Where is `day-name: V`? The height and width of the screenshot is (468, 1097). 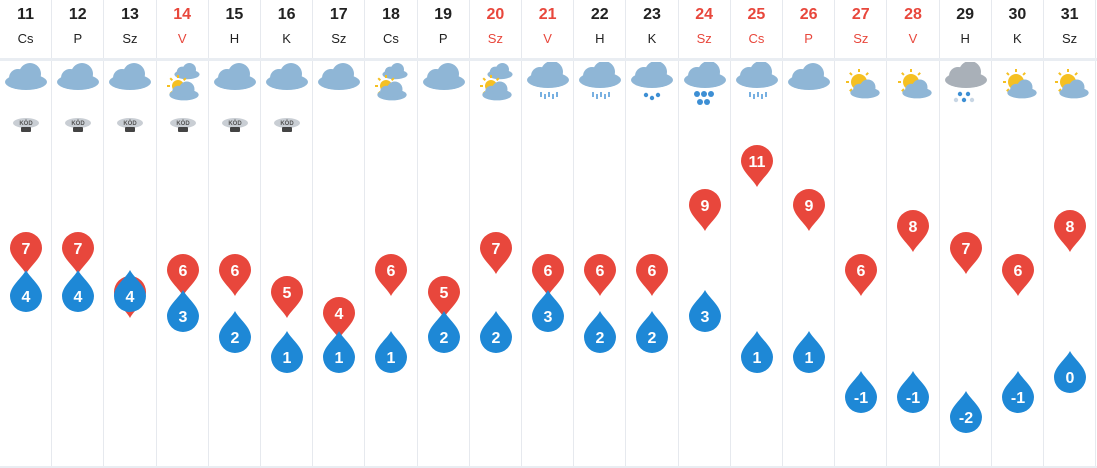
day-name: V is located at coordinates (913, 38).